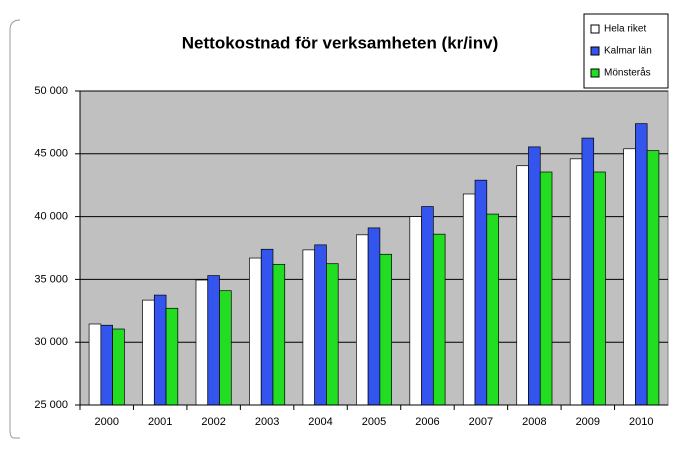 The width and height of the screenshot is (683, 449). Describe the element at coordinates (320, 422) in the screenshot. I see `x-tick-label: 2004` at that location.